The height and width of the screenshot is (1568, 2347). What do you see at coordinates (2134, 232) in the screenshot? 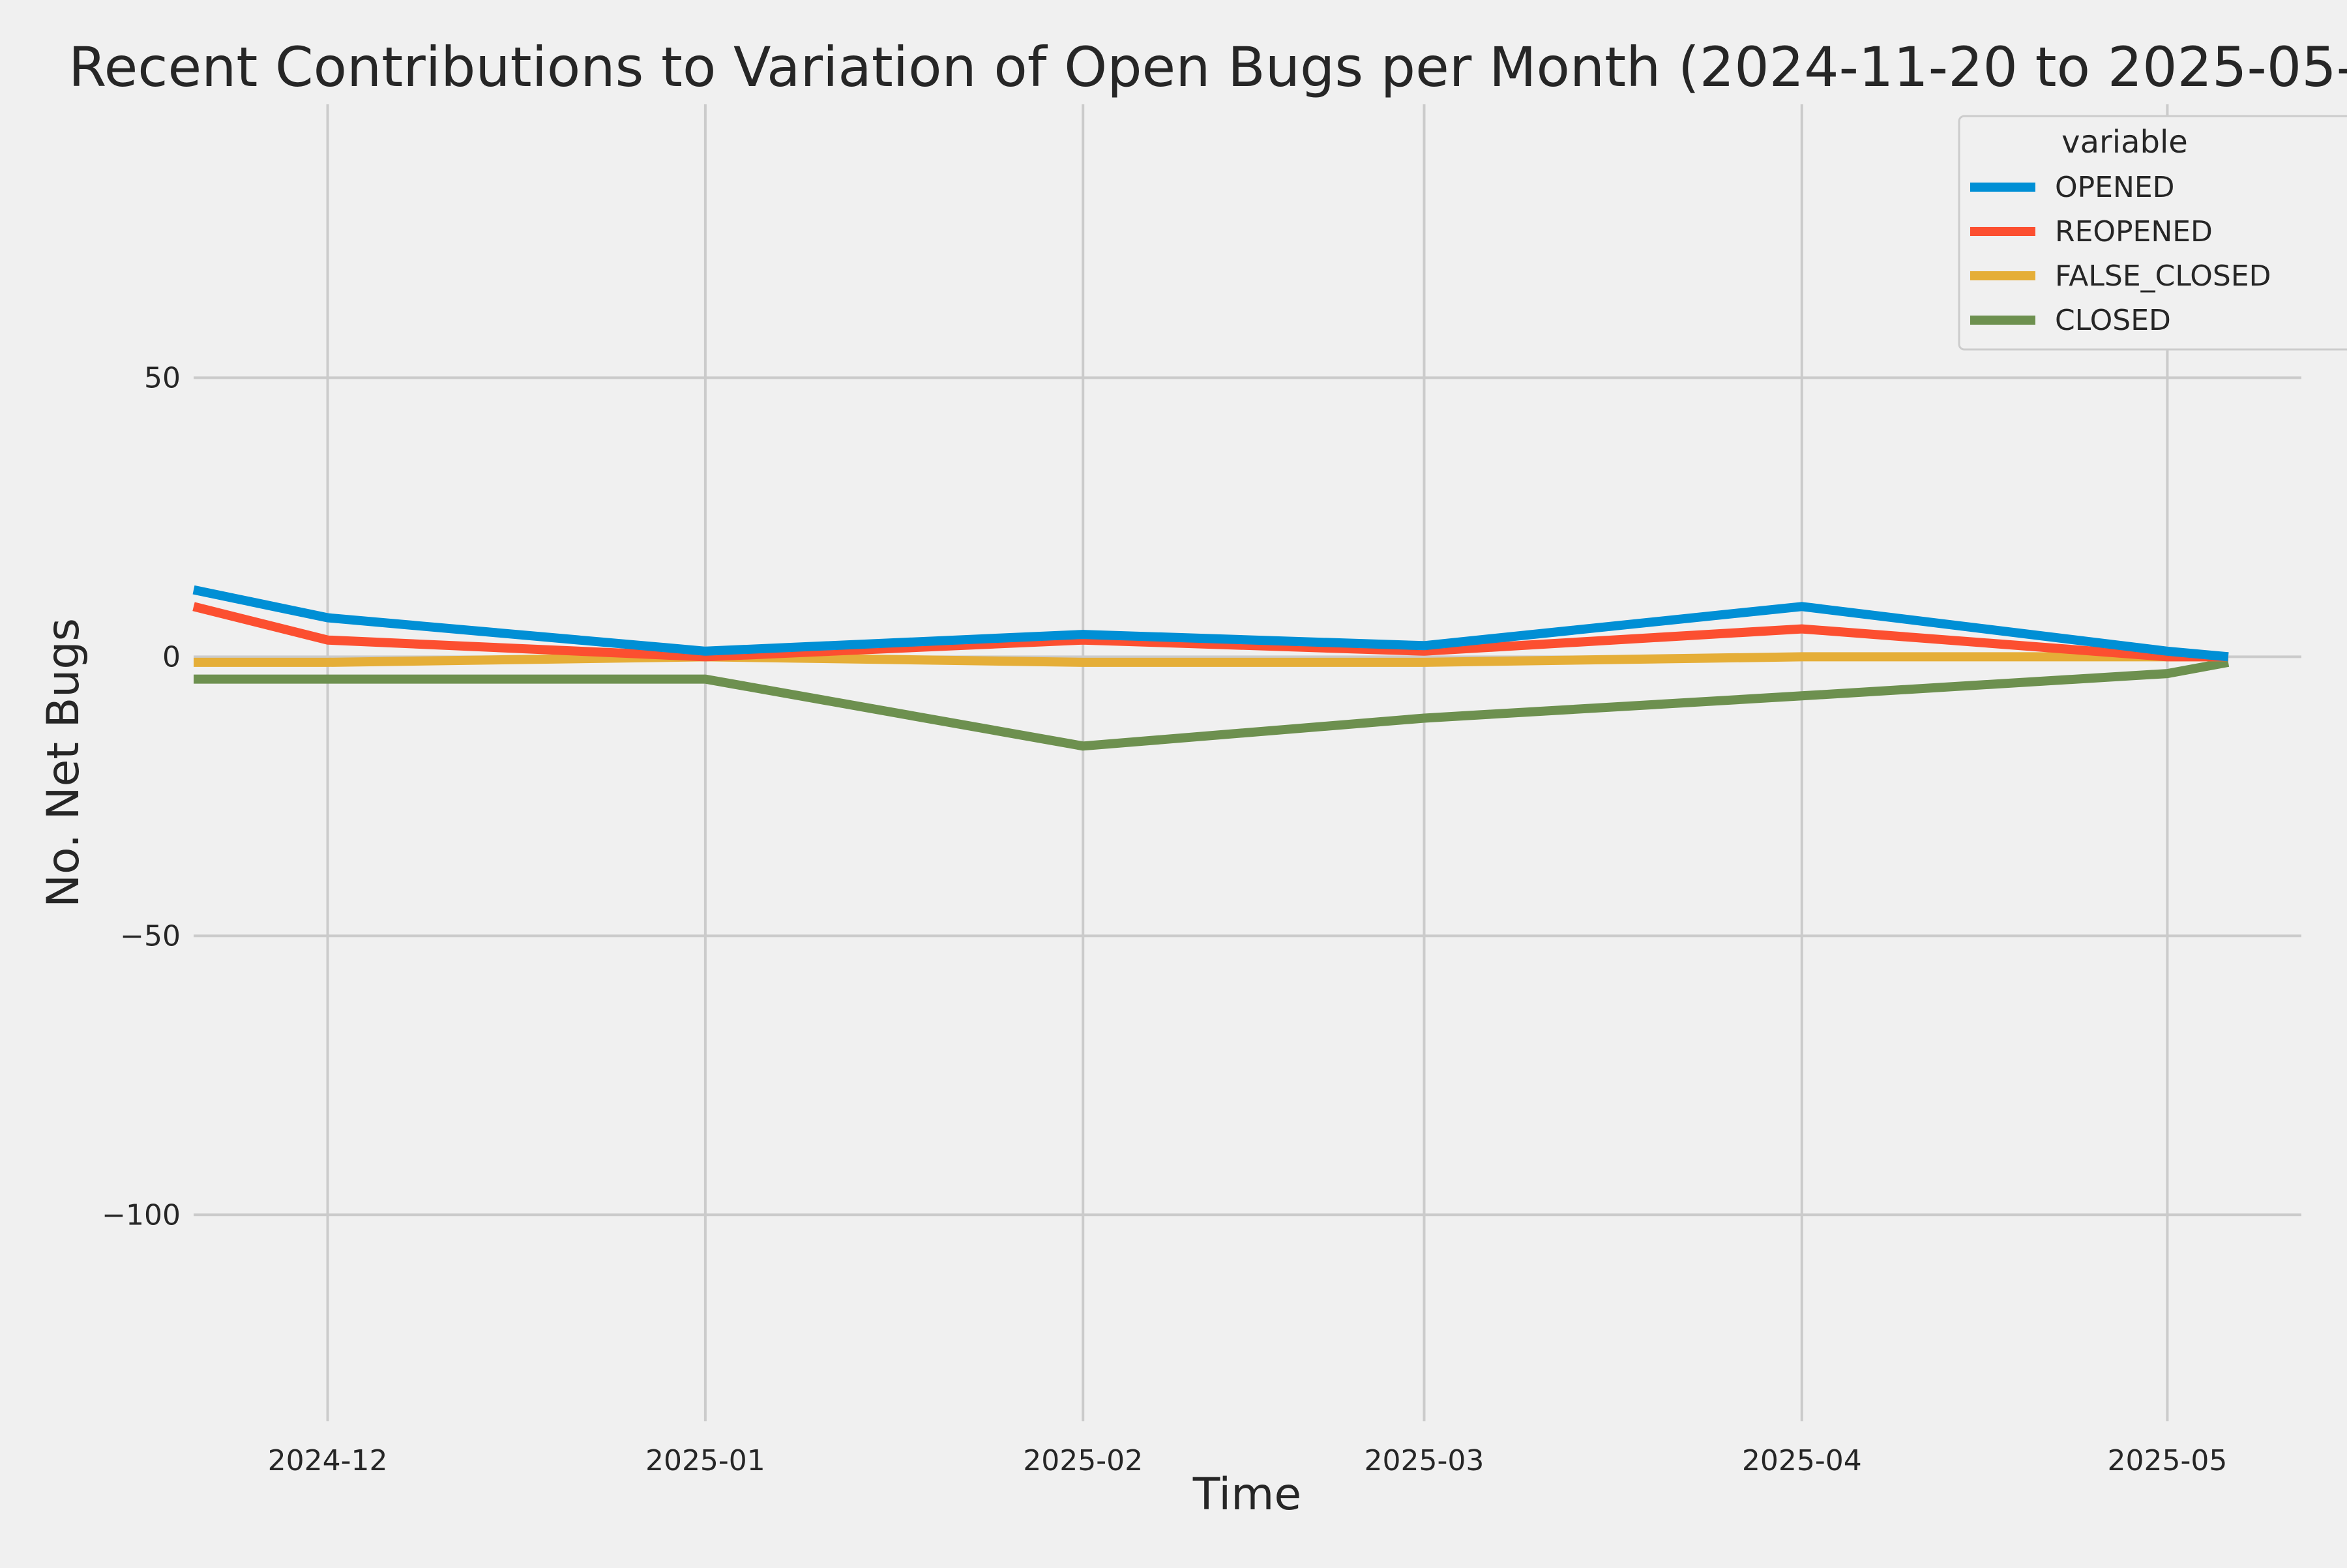
I see `legend-label-reopened: REOPENED` at bounding box center [2134, 232].